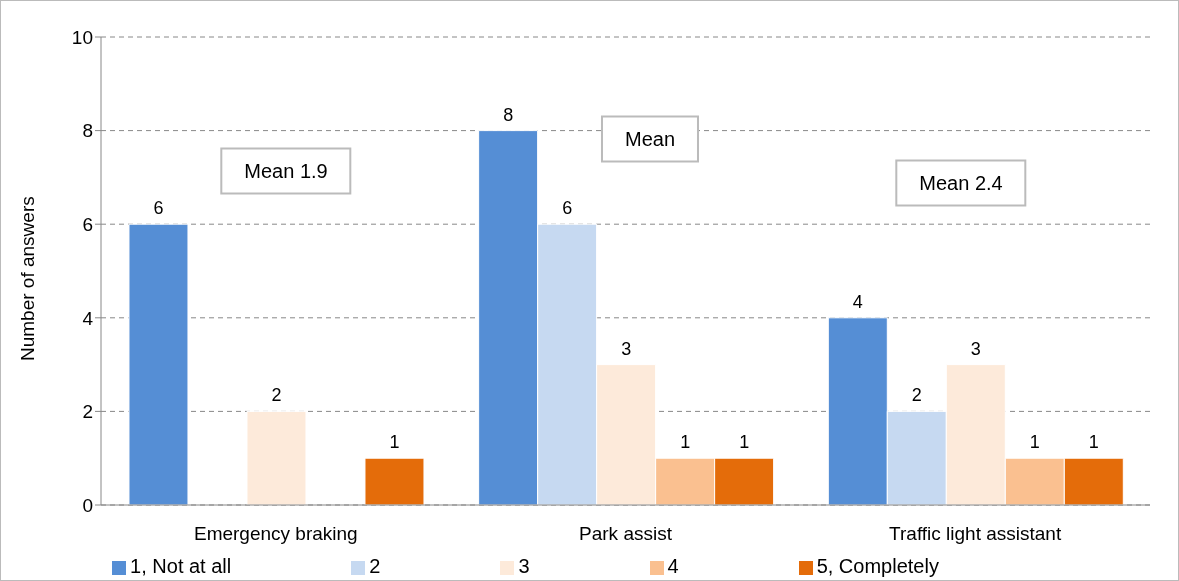 The width and height of the screenshot is (1179, 581). Describe the element at coordinates (857, 301) in the screenshot. I see `data-label: 4` at that location.